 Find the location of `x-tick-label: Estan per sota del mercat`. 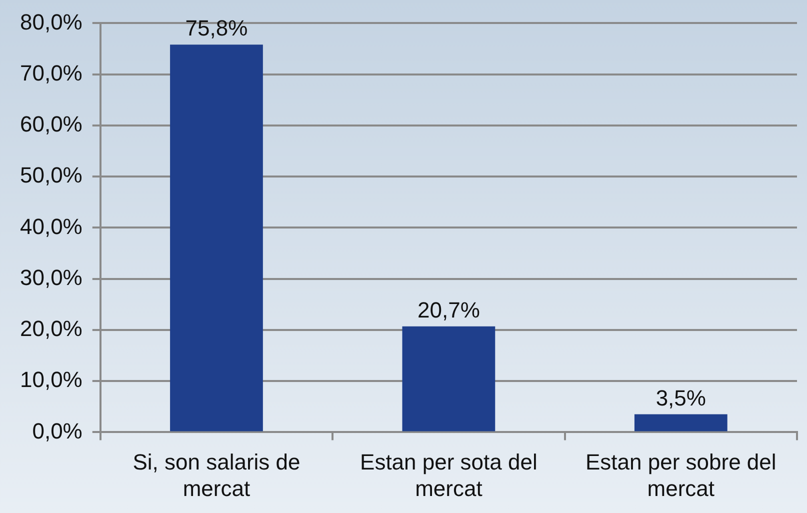

x-tick-label: Estan per sota del mercat is located at coordinates (449, 475).